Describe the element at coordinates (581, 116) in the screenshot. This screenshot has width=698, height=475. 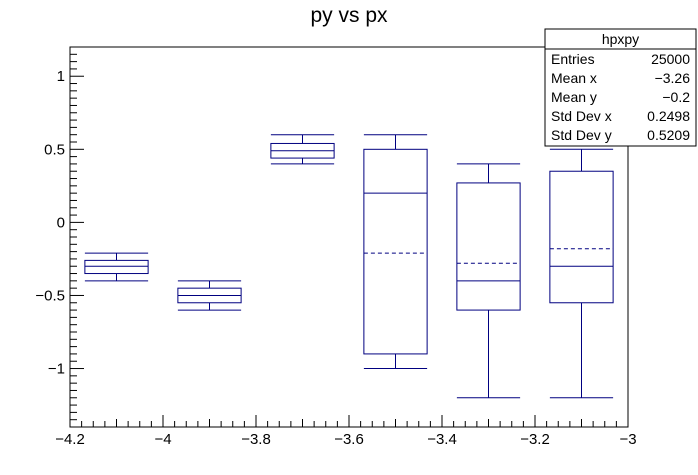
I see `stats-label: Std Dev x` at that location.